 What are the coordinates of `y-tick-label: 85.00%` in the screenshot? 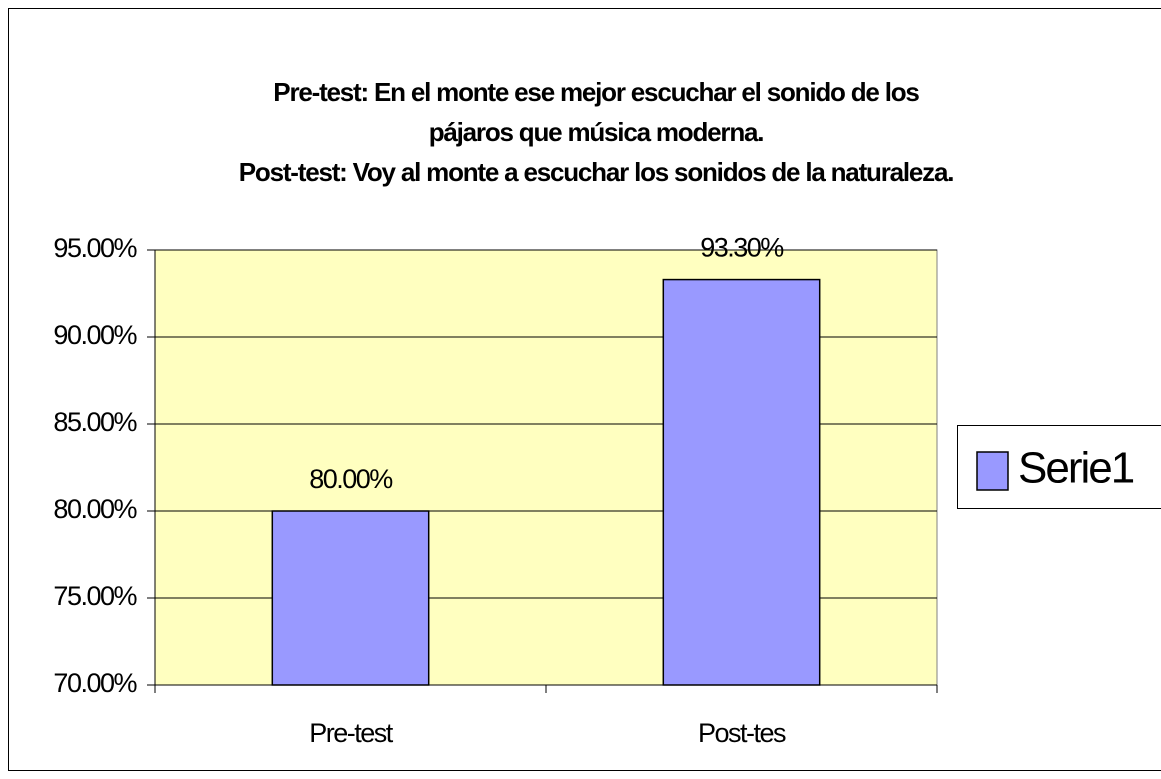 It's located at (95, 422).